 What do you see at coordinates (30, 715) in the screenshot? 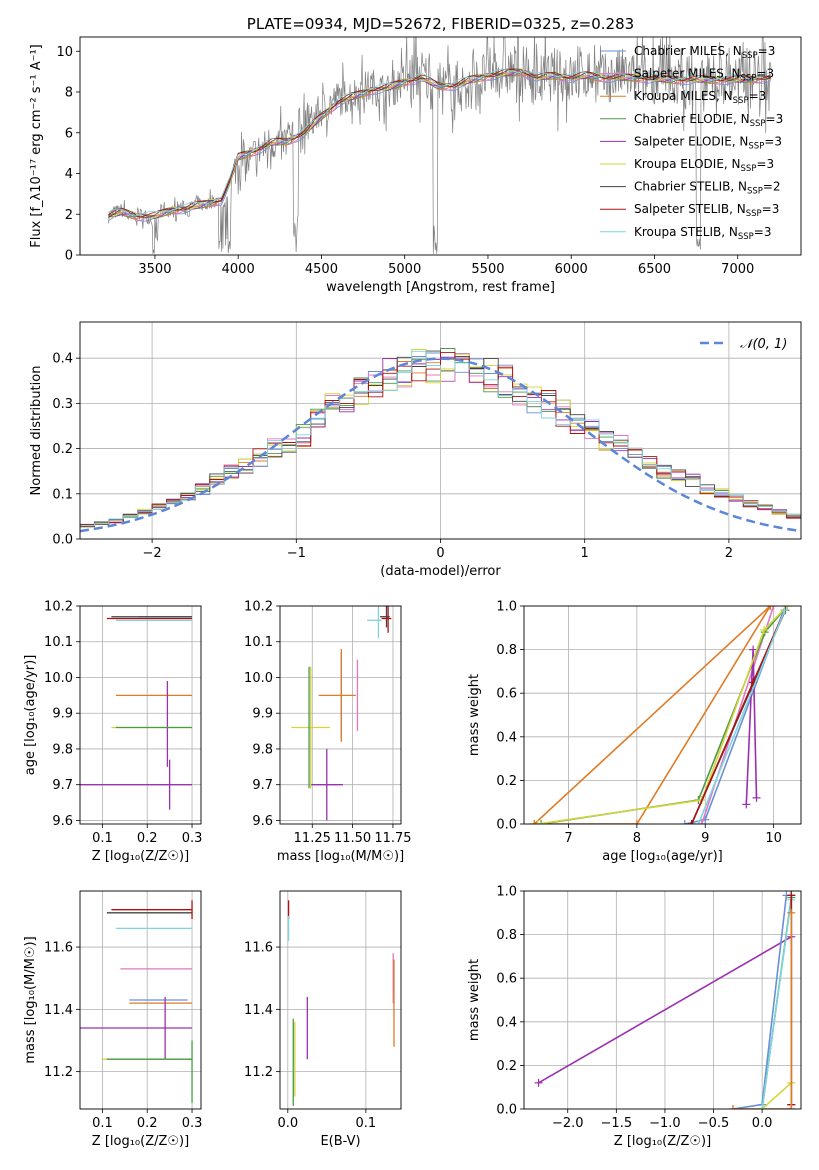
I see `y-axis-label: age [log₁₀(age/yr)]` at bounding box center [30, 715].